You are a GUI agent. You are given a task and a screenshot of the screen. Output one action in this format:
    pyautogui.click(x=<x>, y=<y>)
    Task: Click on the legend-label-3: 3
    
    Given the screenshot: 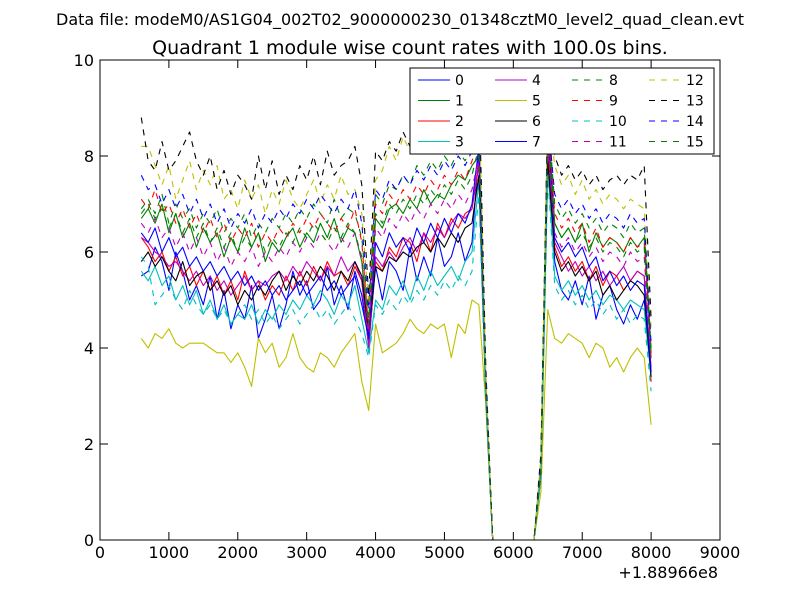 What is the action you would take?
    pyautogui.click(x=459, y=143)
    